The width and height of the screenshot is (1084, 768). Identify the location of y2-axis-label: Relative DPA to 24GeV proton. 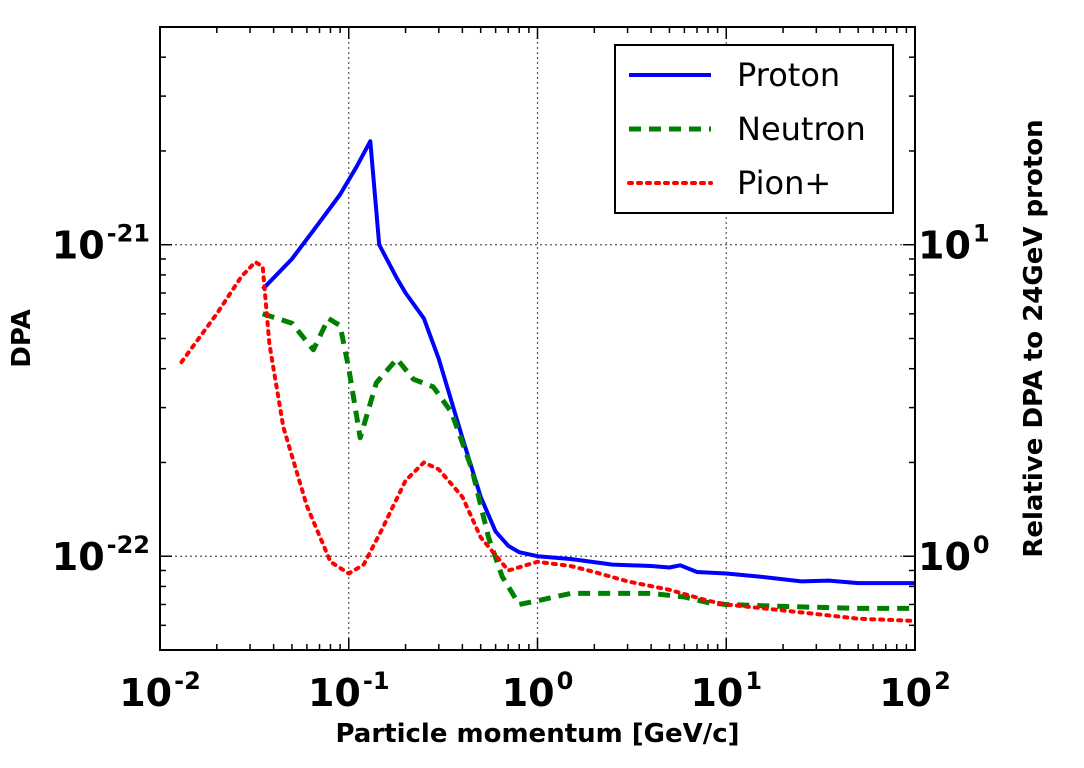
(1034, 338).